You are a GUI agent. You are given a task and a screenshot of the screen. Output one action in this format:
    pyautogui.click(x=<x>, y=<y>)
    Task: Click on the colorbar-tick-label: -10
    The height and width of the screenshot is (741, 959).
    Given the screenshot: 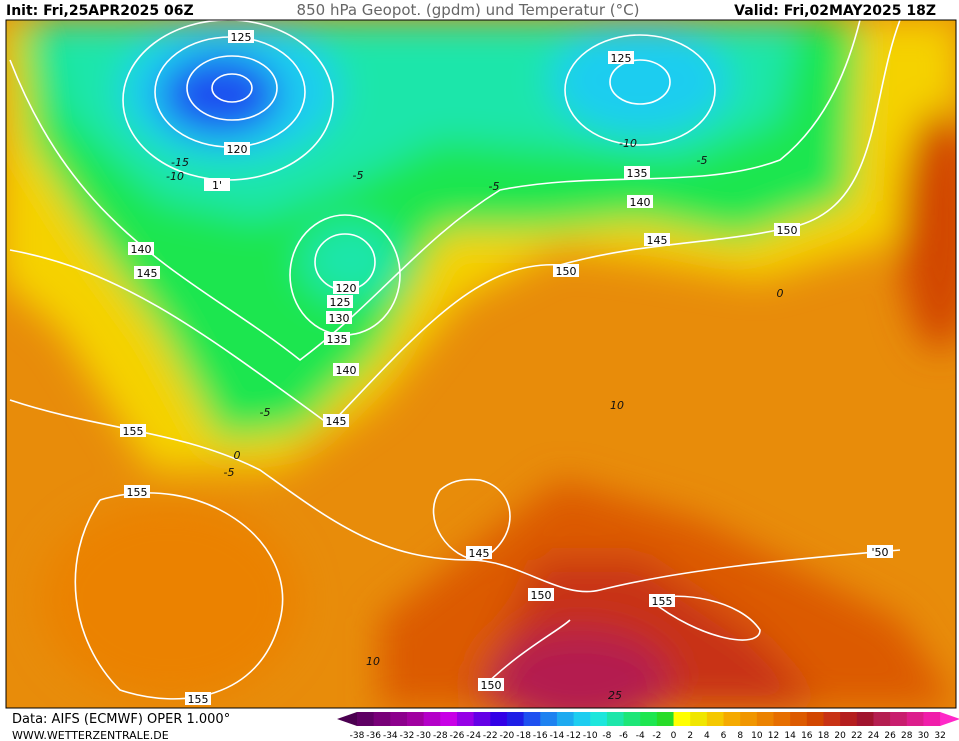 What is the action you would take?
    pyautogui.click(x=590, y=736)
    